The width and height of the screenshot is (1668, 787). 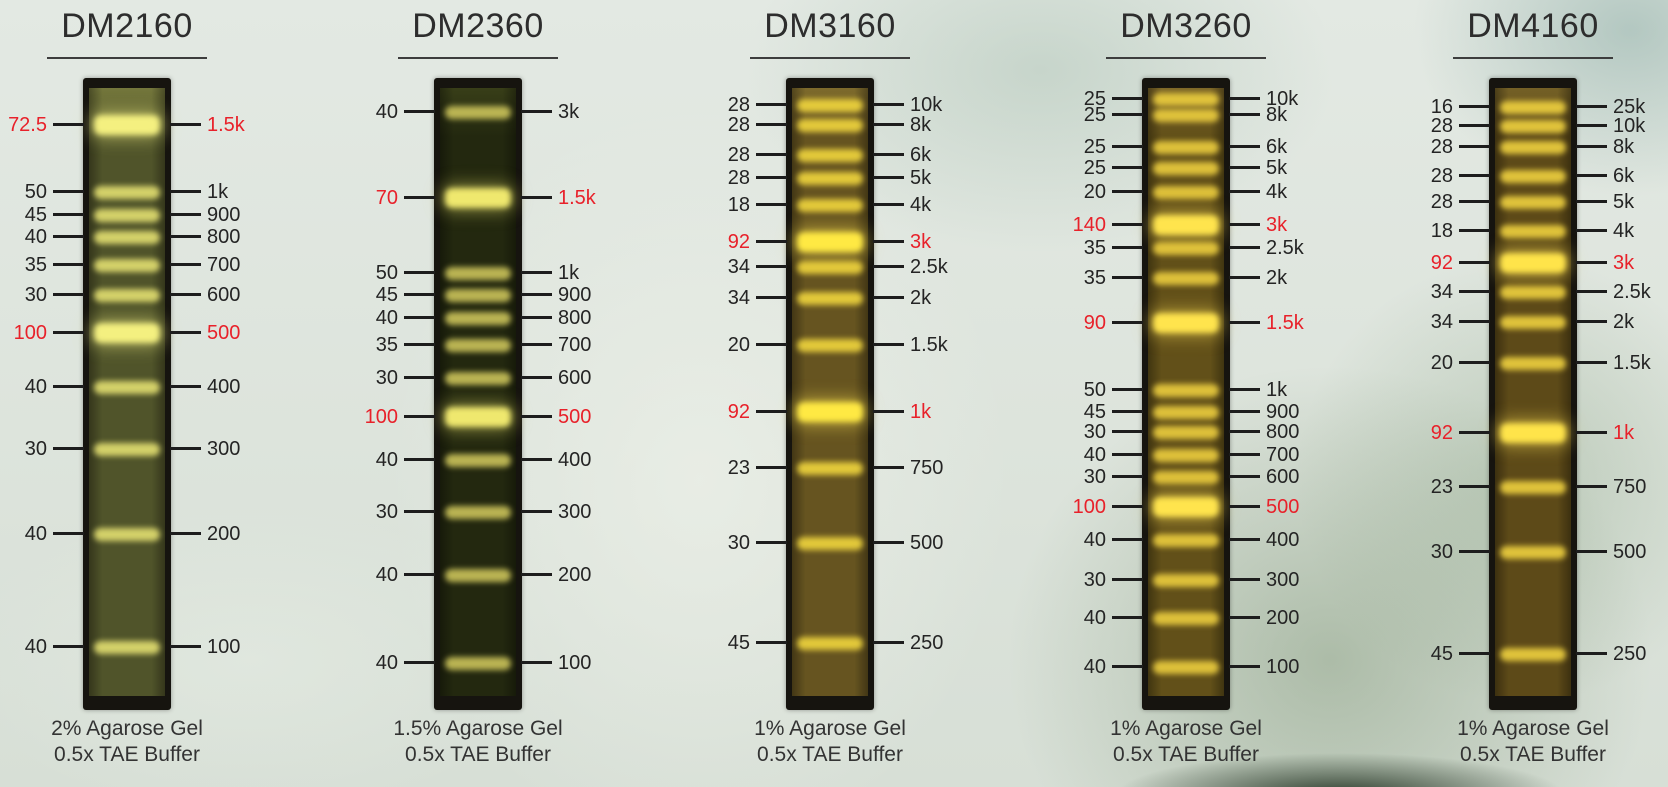 What do you see at coordinates (1283, 412) in the screenshot?
I see `band-size-label: 900` at bounding box center [1283, 412].